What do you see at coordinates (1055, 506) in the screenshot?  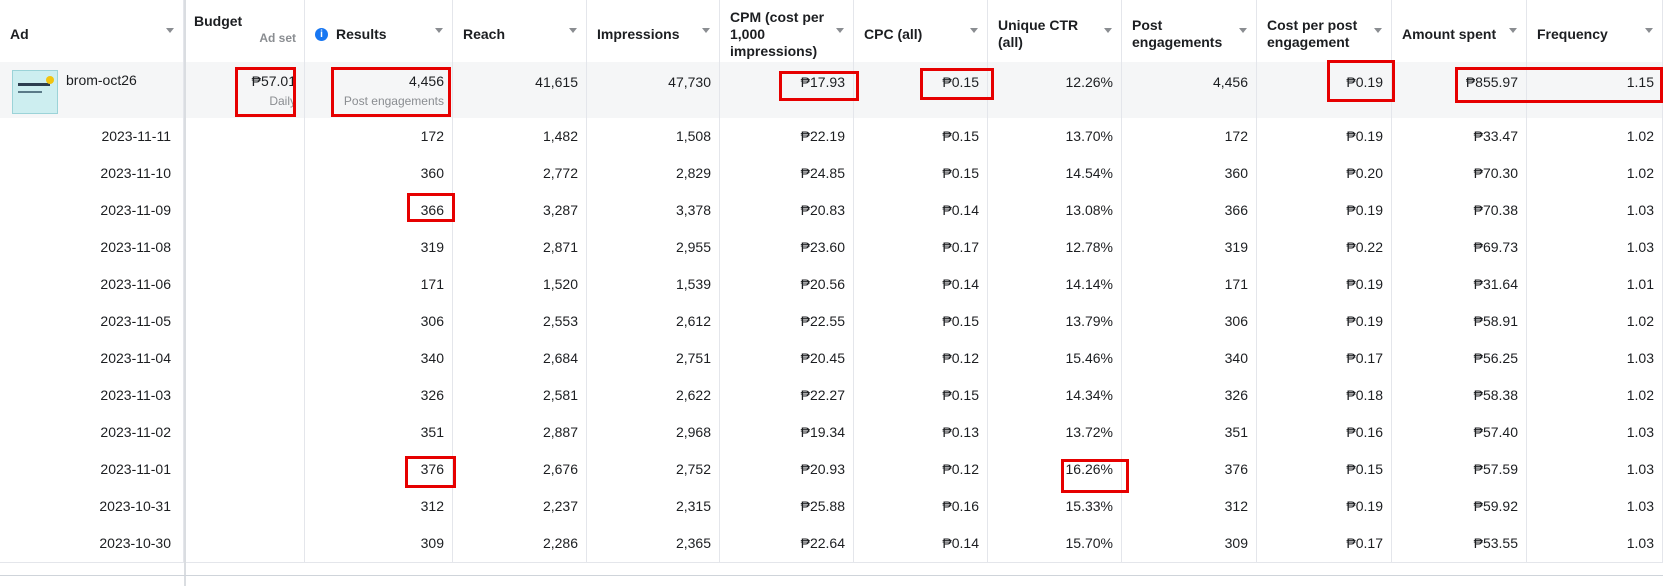 I see `table-cell-ctr: 15.33%` at bounding box center [1055, 506].